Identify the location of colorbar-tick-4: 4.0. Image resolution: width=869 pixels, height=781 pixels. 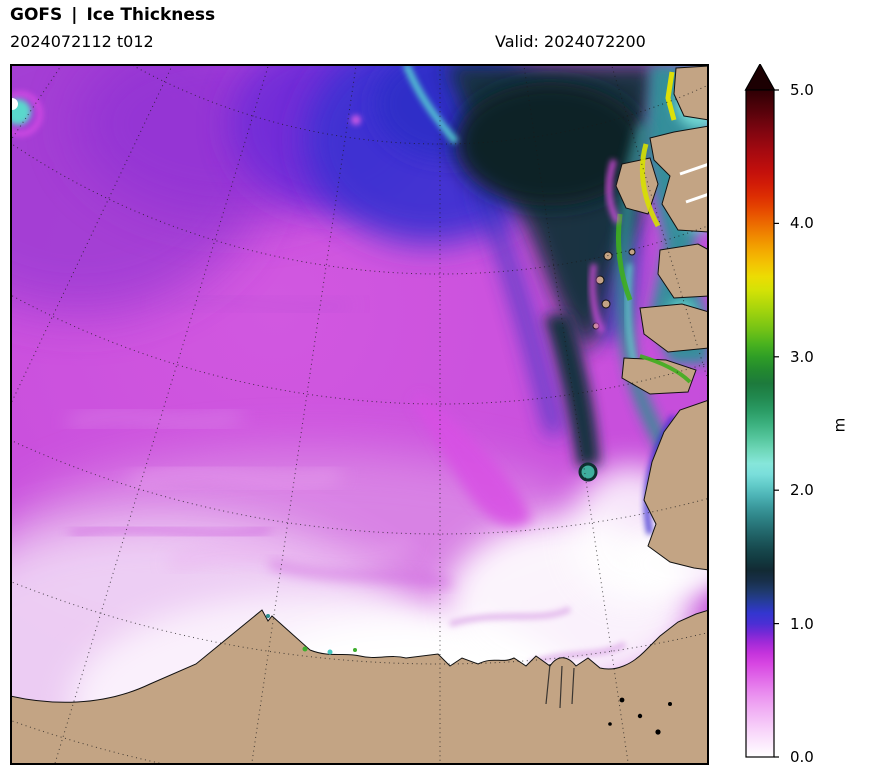
(802, 223).